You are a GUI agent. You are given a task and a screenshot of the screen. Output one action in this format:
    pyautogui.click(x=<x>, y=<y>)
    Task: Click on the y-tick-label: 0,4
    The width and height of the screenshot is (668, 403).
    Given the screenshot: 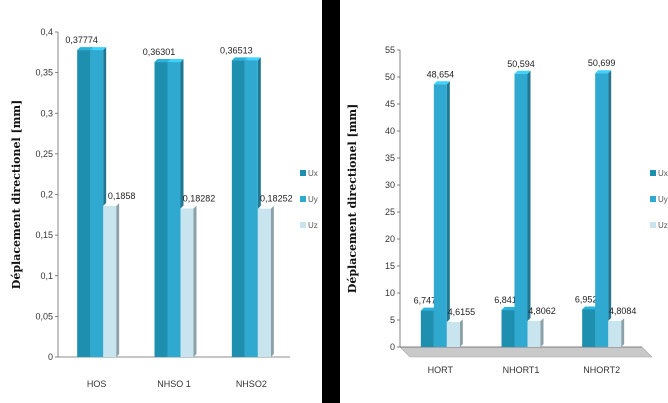 What is the action you would take?
    pyautogui.click(x=46, y=32)
    